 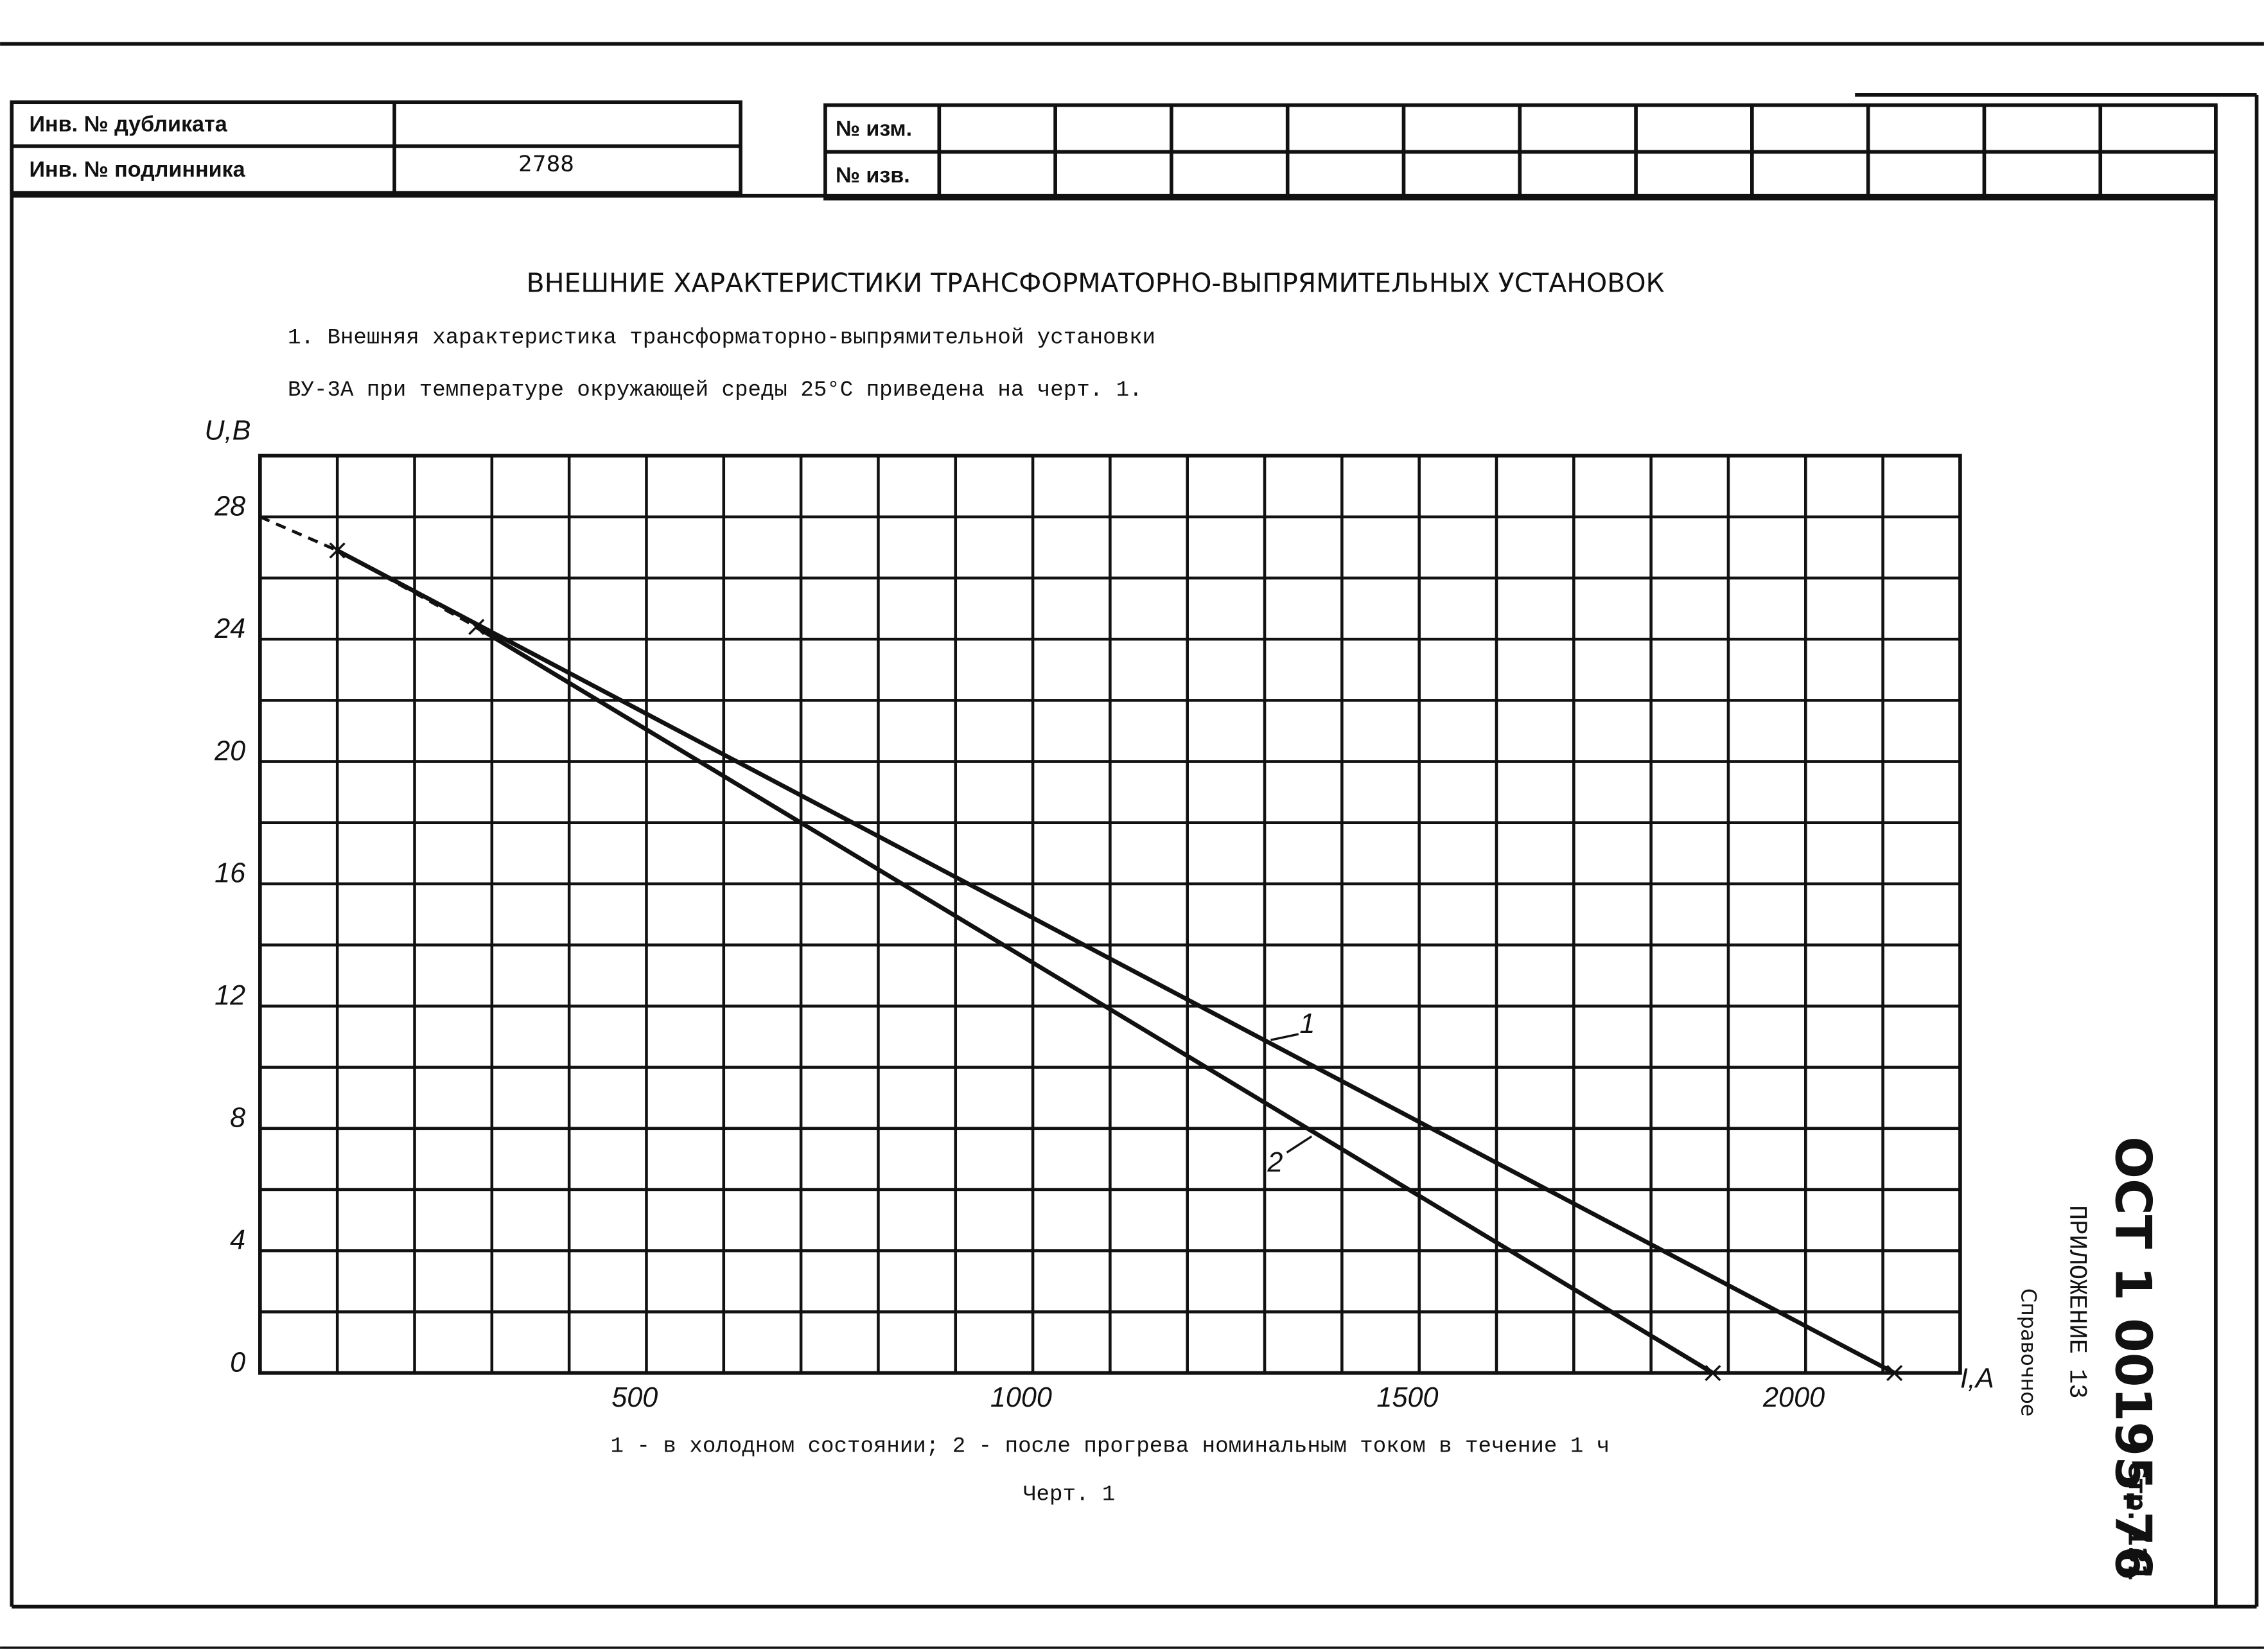 I want to click on series-label: 2, so click(x=1275, y=1162).